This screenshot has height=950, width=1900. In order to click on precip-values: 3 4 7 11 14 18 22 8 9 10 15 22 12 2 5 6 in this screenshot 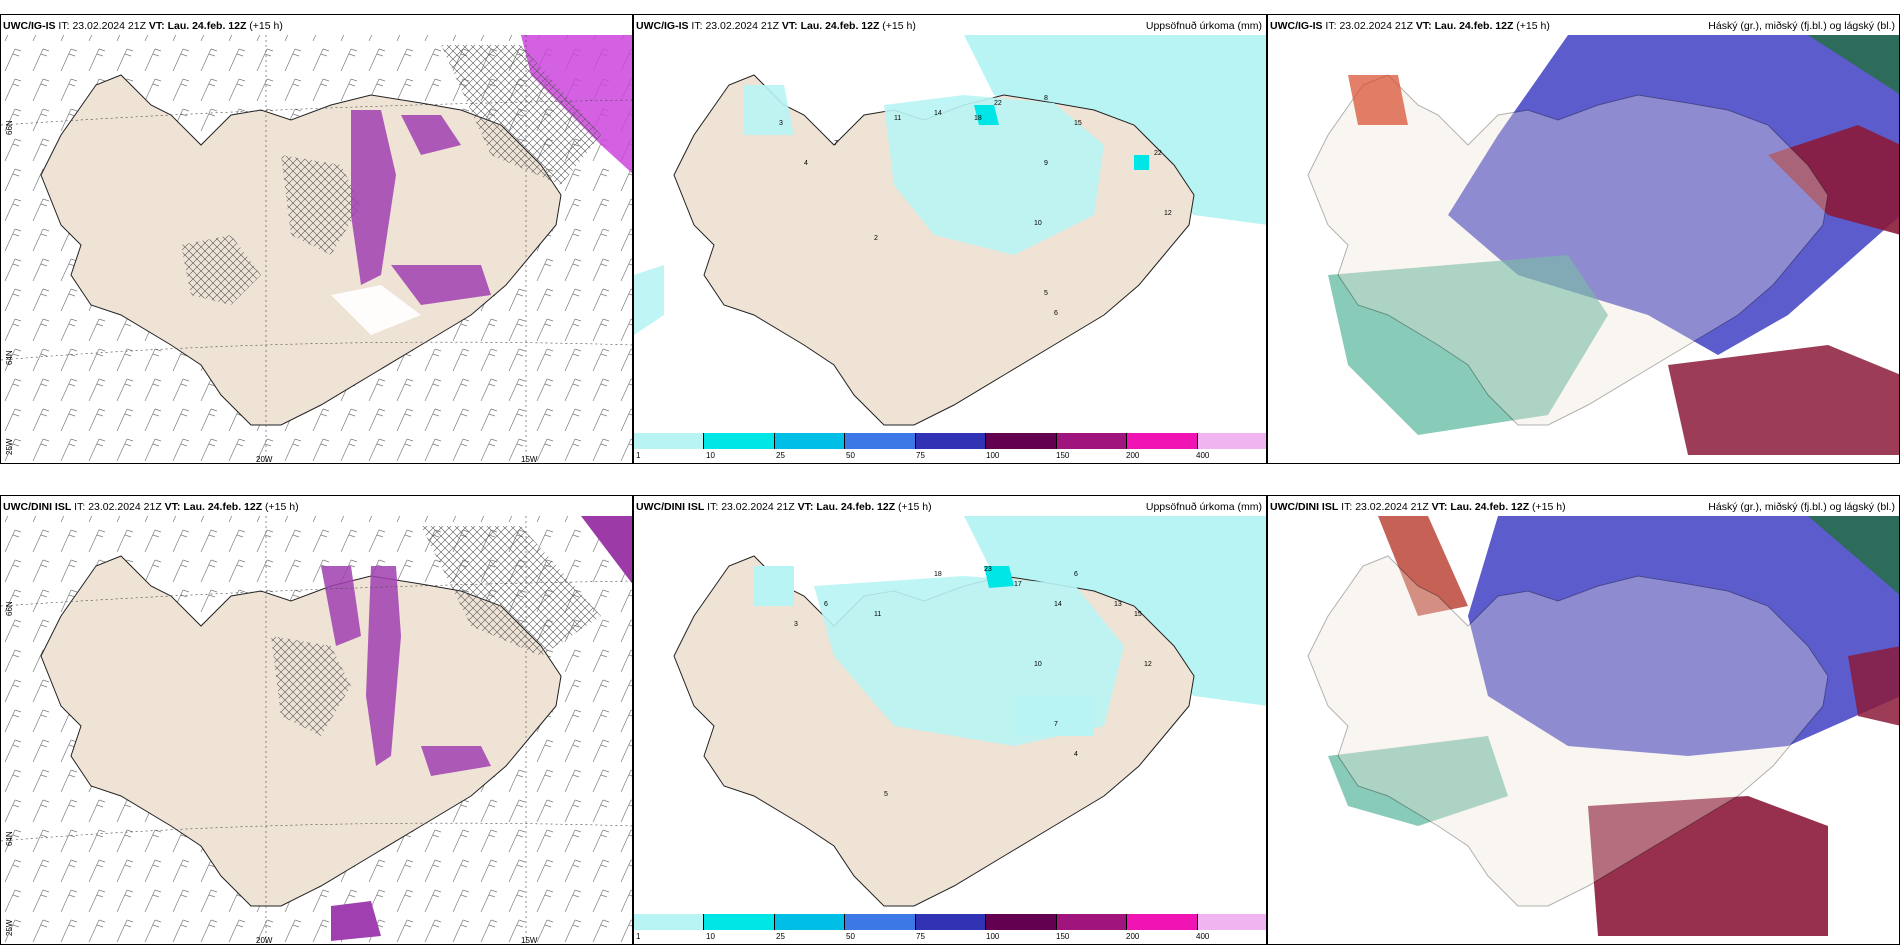, I will do `click(975, 206)`.